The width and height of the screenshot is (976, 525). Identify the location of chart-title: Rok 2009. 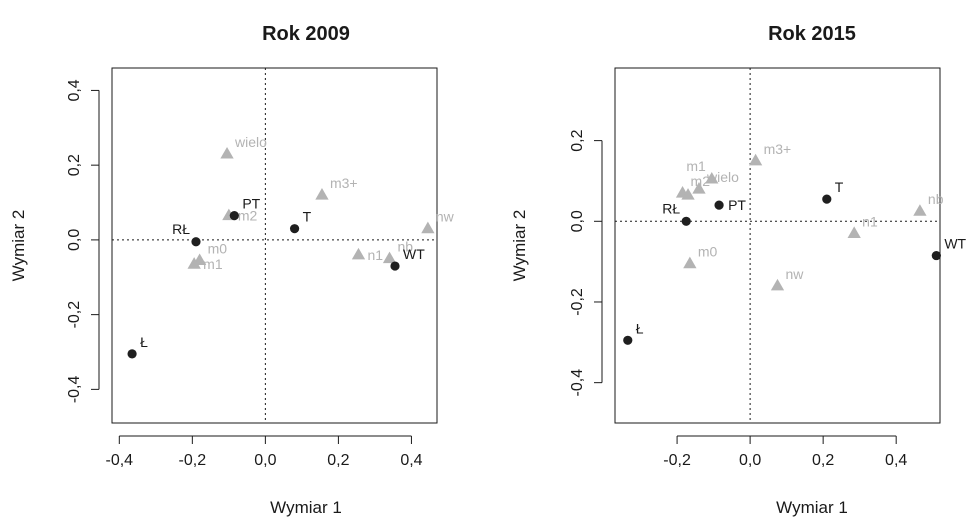
(306, 34).